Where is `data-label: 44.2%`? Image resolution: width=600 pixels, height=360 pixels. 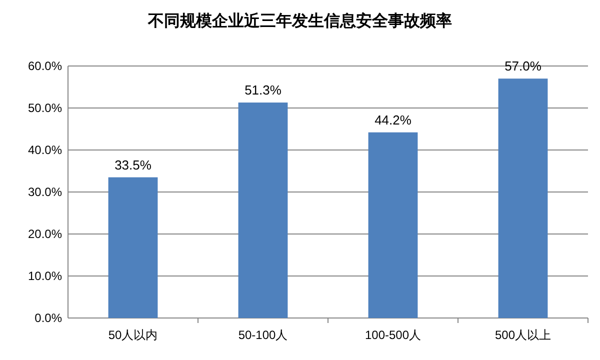
data-label: 44.2% is located at coordinates (393, 120).